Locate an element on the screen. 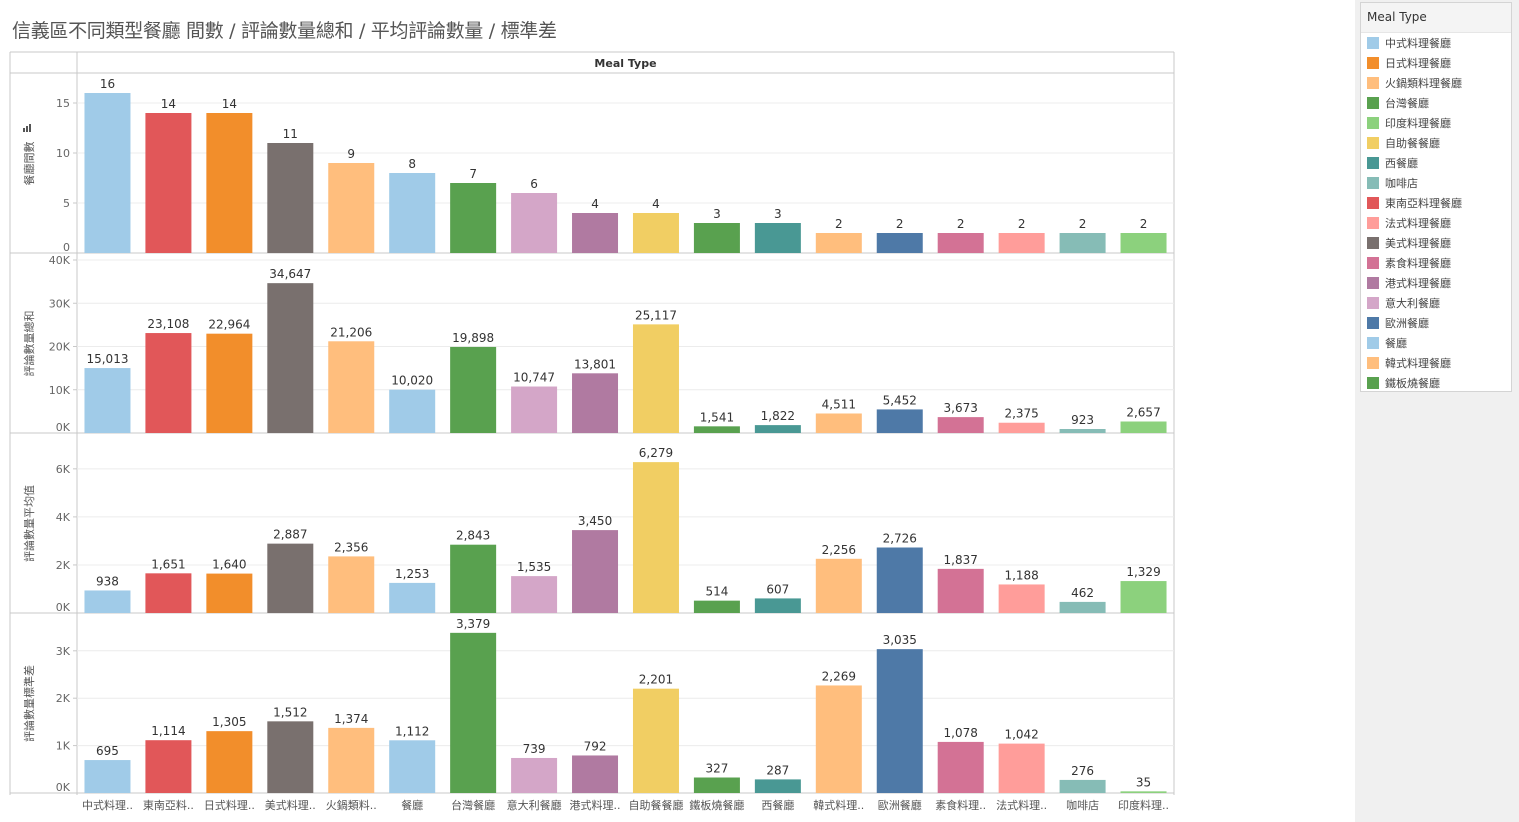 This screenshot has width=1519, height=822. y-axis-label: 評論數量標準差 is located at coordinates (29, 703).